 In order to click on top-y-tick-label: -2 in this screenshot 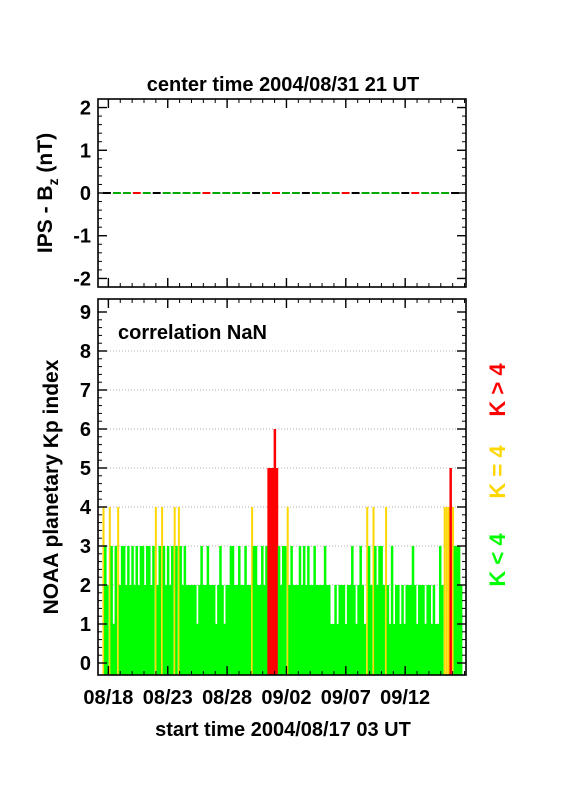, I will do `click(82, 279)`.